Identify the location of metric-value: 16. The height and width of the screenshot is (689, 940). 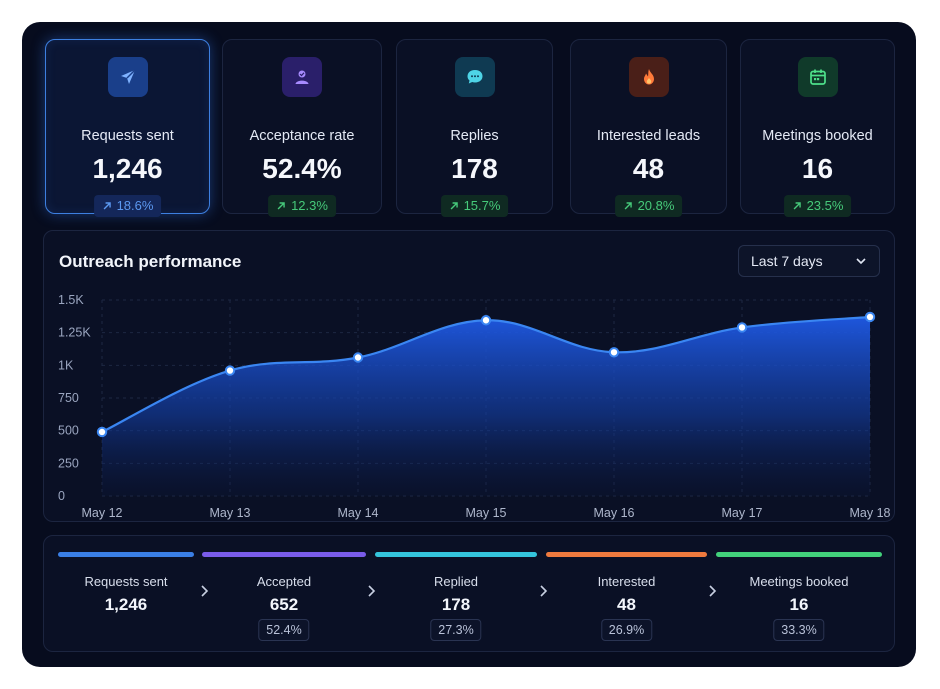
(817, 168).